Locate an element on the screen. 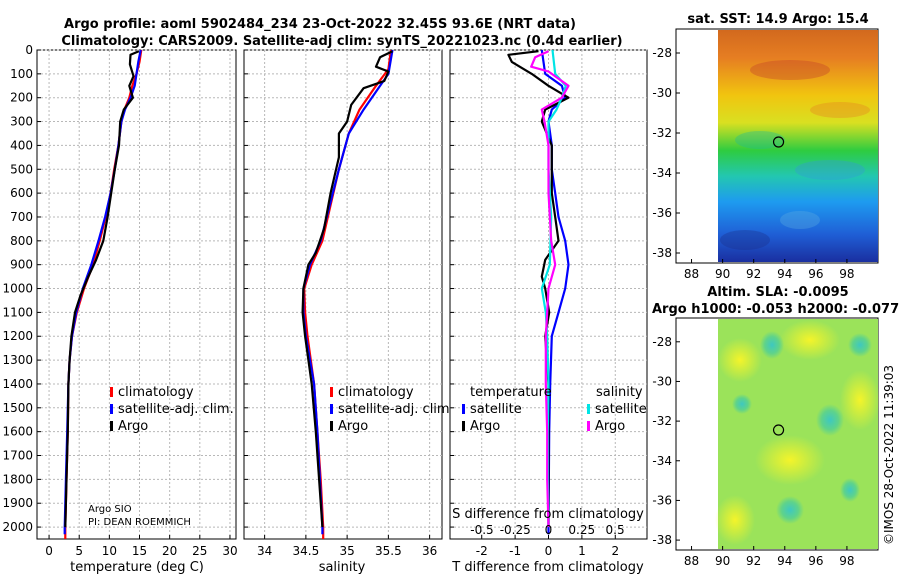  sst-heatmap-field is located at coordinates (798, 146).